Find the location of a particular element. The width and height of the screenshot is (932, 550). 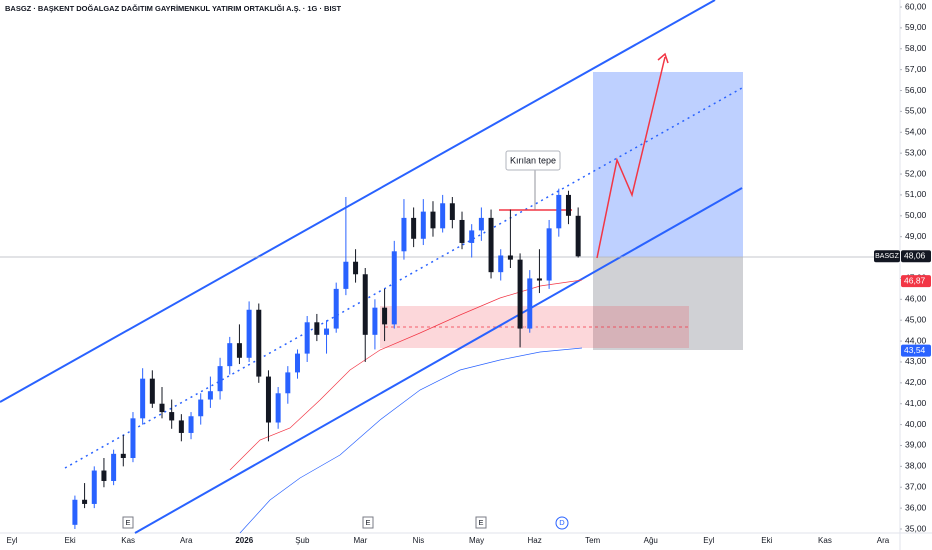

x-tick-label: Eyl is located at coordinates (708, 540).